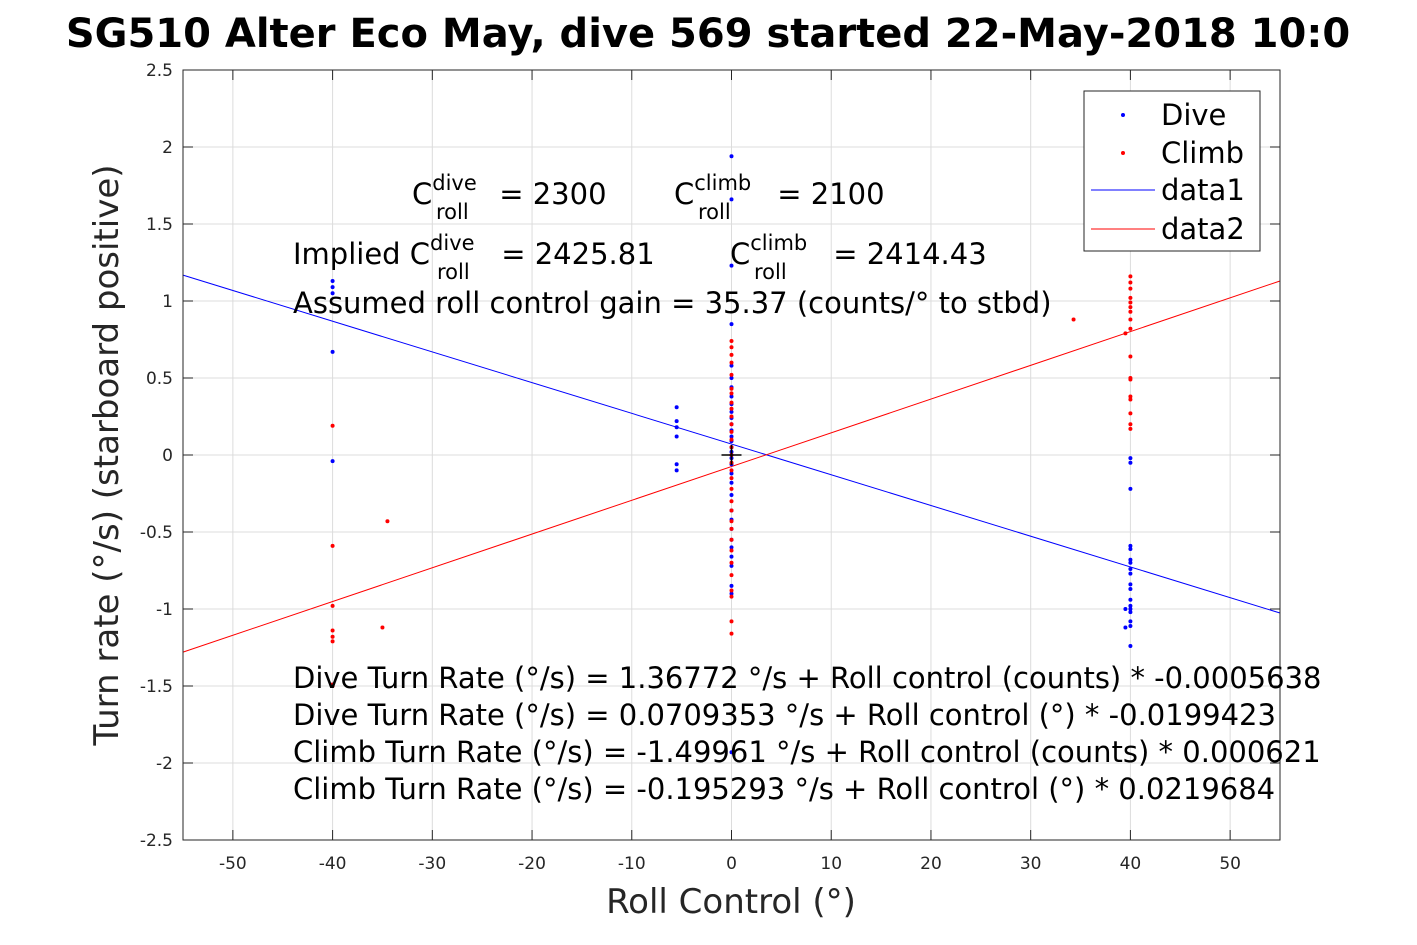 The height and width of the screenshot is (945, 1417). Describe the element at coordinates (422, 194) in the screenshot. I see `c-roll-dive-base: C` at that location.